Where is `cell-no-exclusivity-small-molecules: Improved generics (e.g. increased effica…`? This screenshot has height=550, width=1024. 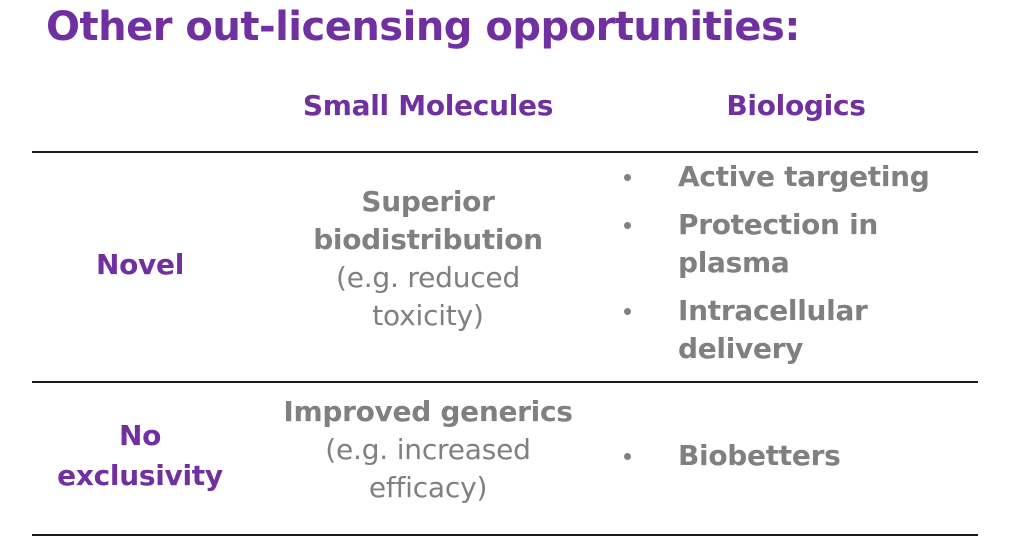 cell-no-exclusivity-small-molecules: Improved generics (e.g. increased effica… is located at coordinates (428, 450).